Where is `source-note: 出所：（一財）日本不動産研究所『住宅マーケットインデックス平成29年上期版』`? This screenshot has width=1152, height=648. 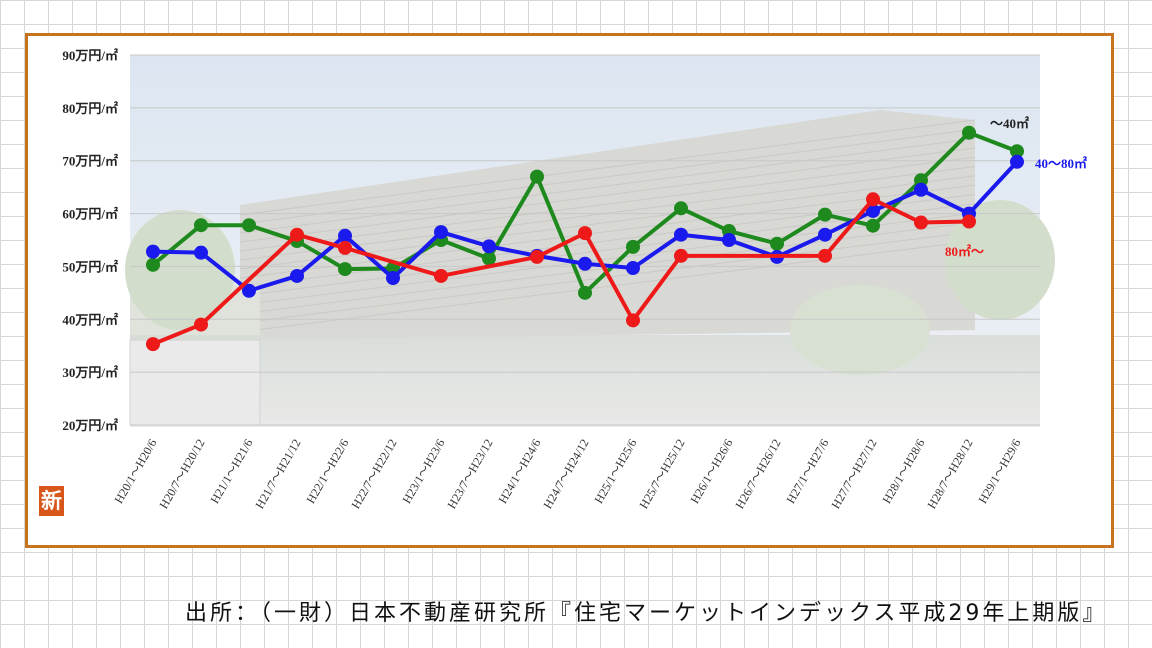
source-note: 出所：（一財）日本不動産研究所『住宅マーケットインデックス平成29年上期版』 is located at coordinates (646, 613).